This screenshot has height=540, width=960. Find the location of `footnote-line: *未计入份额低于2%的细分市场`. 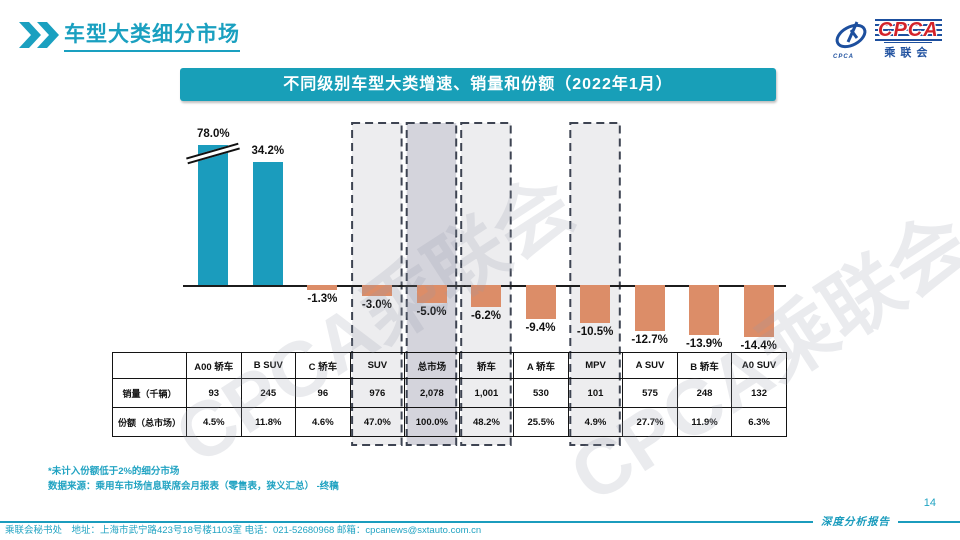

footnote-line: *未计入份额低于2%的细分市场 is located at coordinates (114, 471).